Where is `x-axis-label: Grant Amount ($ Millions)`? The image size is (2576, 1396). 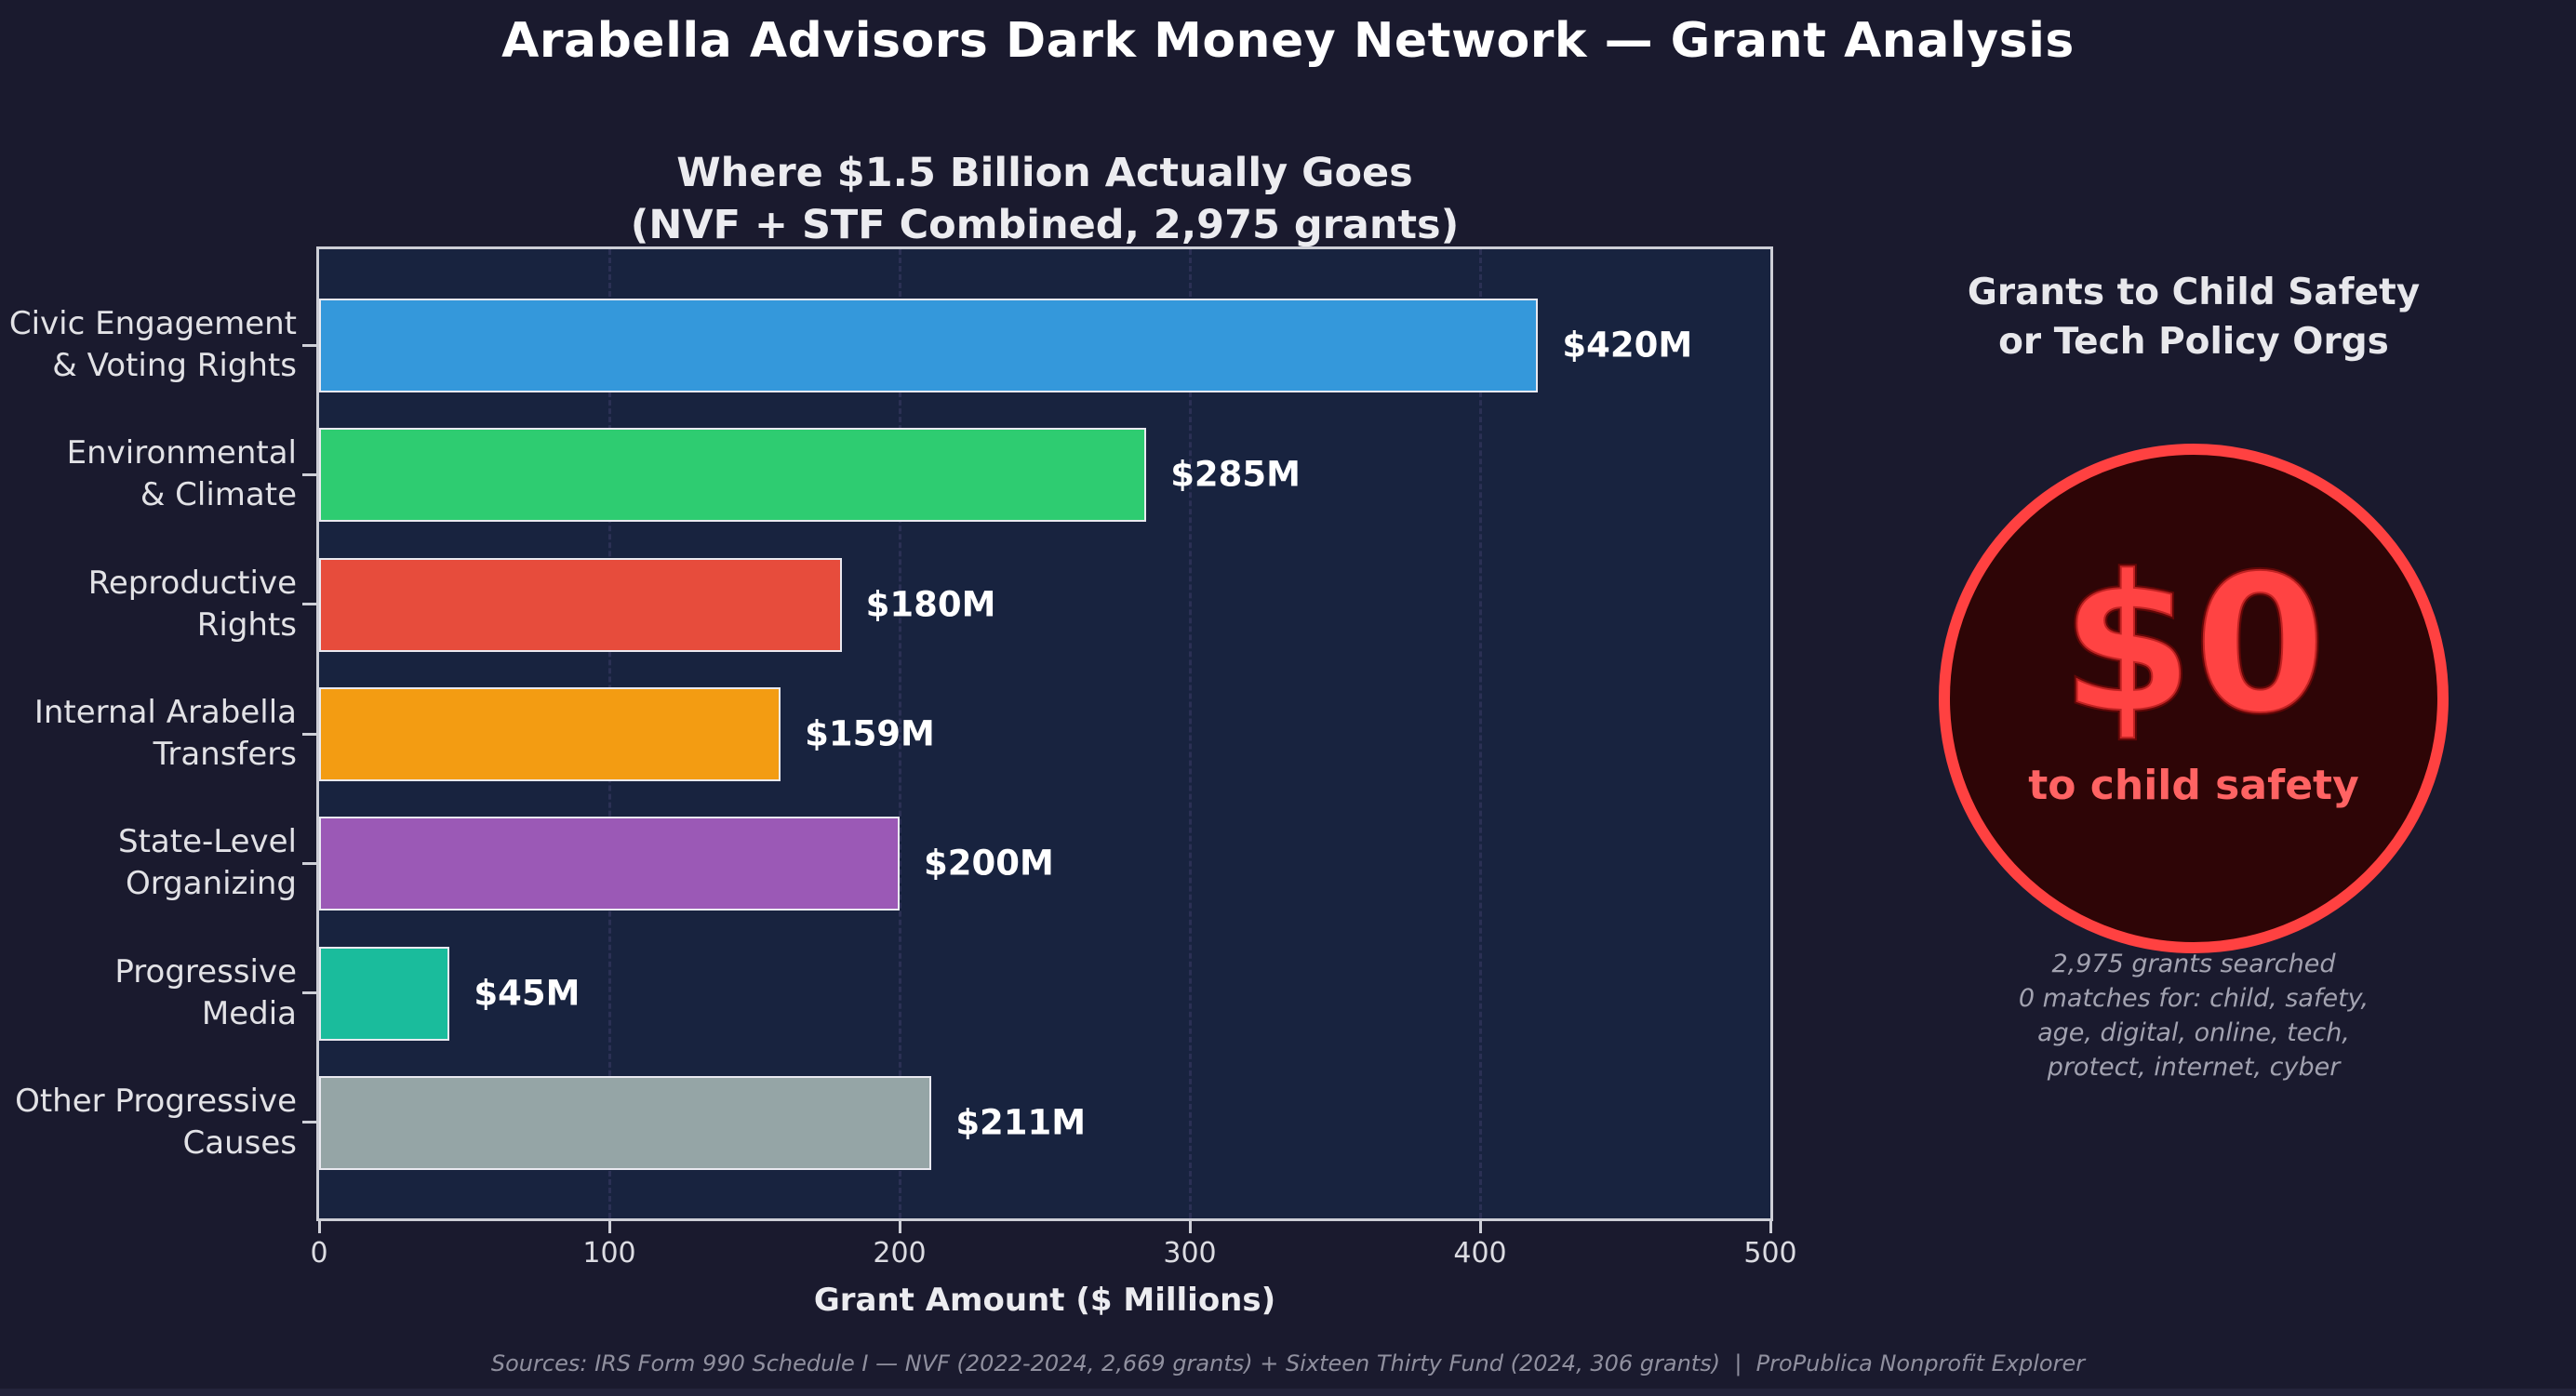
x-axis-label: Grant Amount ($ Millions) is located at coordinates (1044, 1300).